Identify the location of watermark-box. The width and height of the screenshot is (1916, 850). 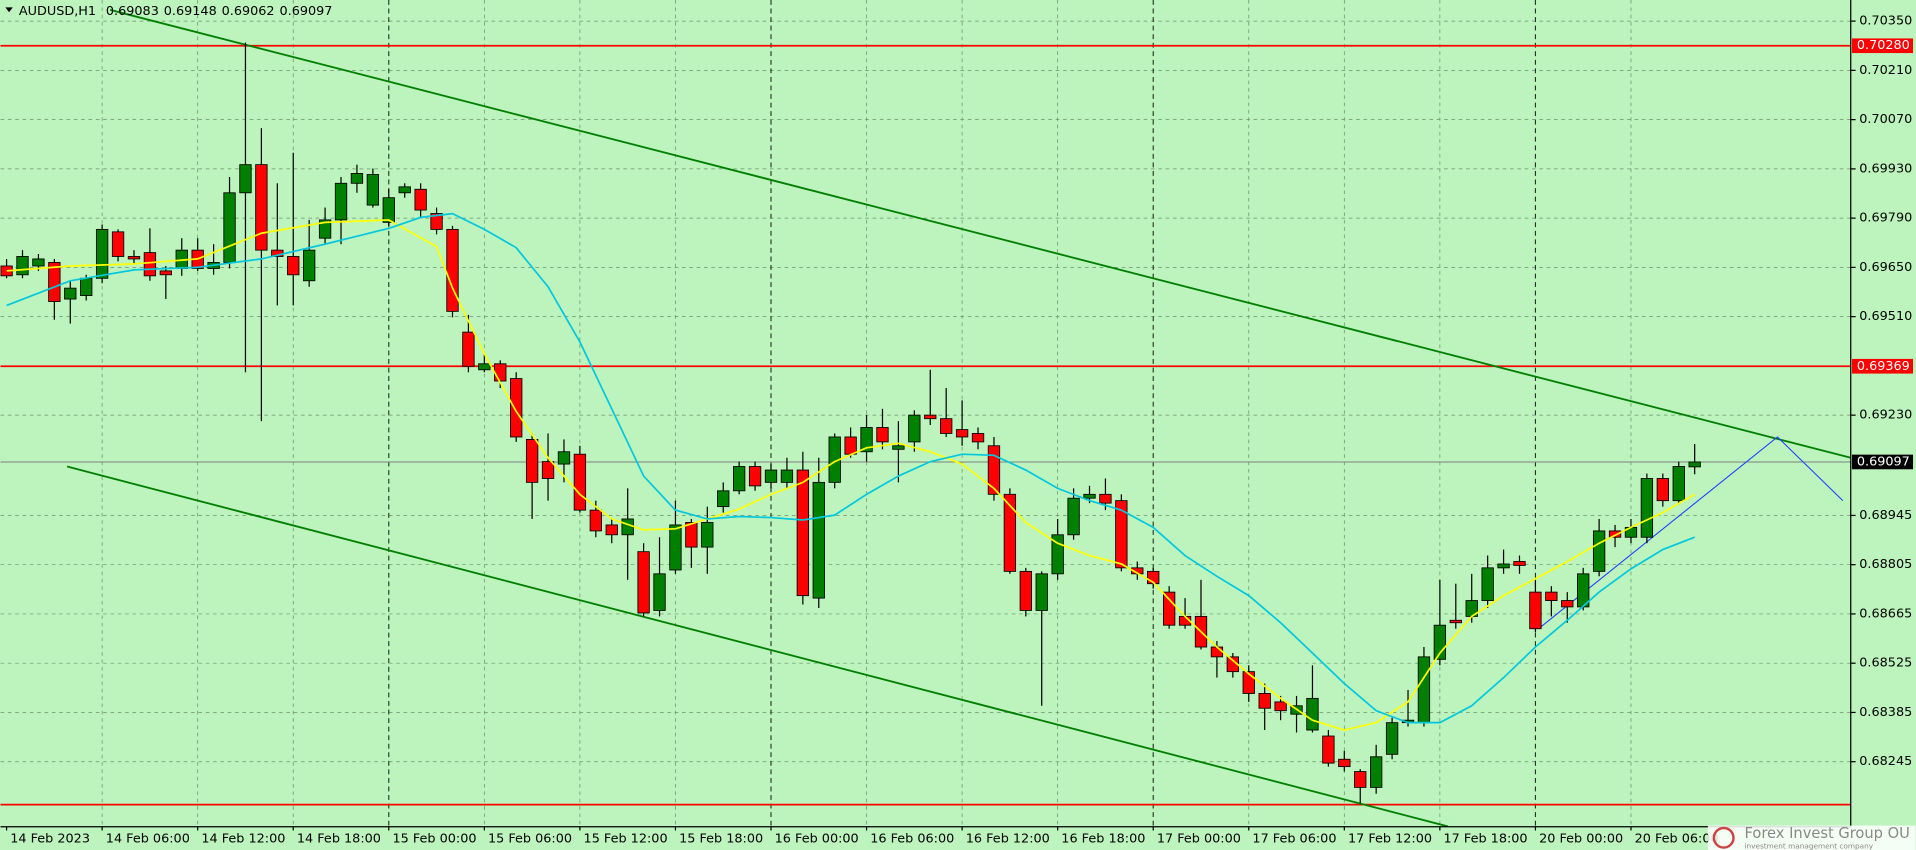
(1811, 837).